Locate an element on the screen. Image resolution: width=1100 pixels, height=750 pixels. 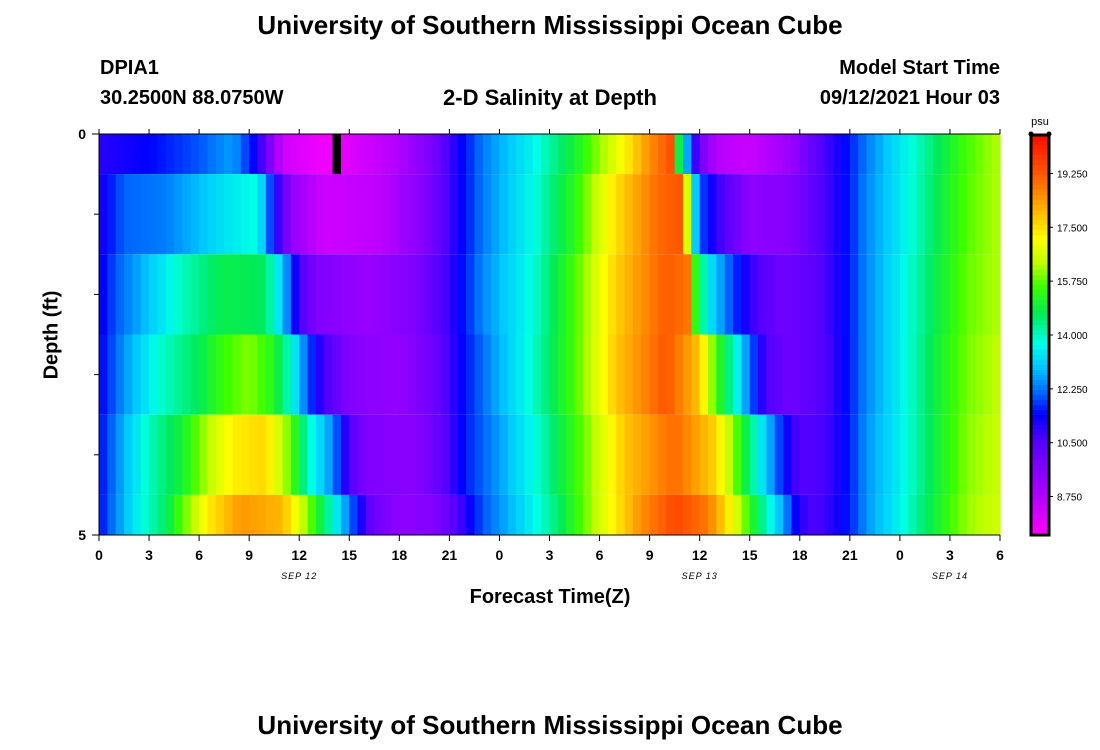
x-tick-label: 15 is located at coordinates (349, 555).